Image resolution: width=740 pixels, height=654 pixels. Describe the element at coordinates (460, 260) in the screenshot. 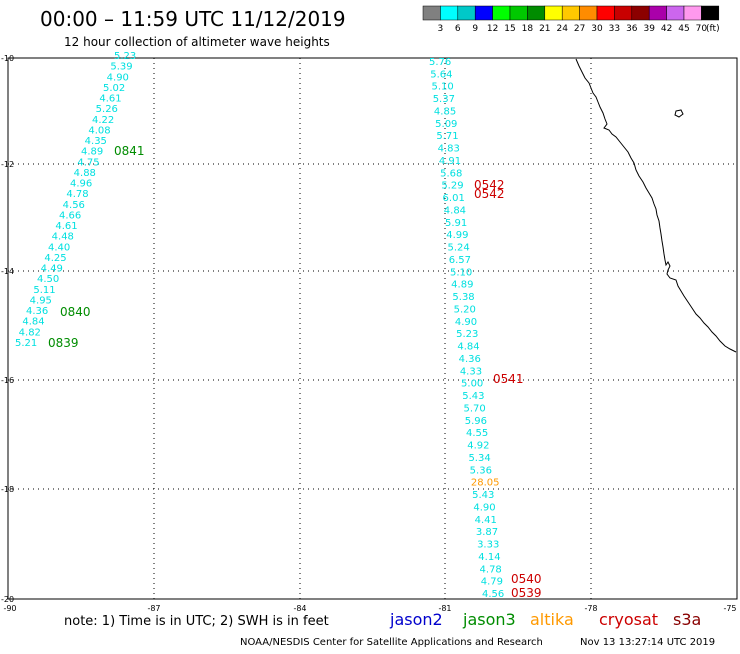

I see `wave-height-value: 6.57` at that location.